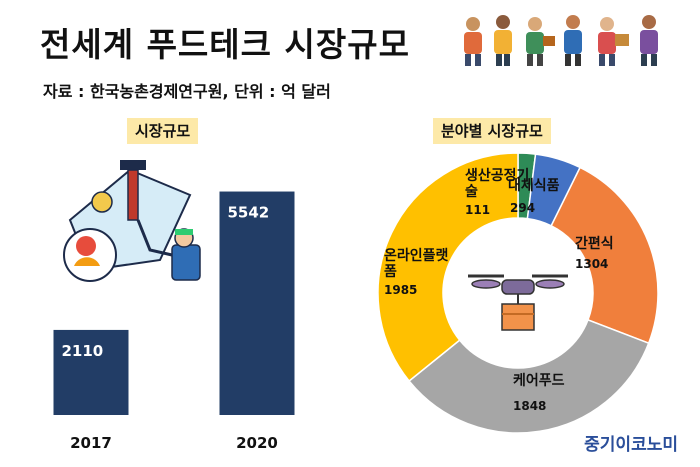 The width and height of the screenshot is (700, 467). Describe the element at coordinates (534, 186) in the screenshot. I see `slice-label: 대체식품` at that location.